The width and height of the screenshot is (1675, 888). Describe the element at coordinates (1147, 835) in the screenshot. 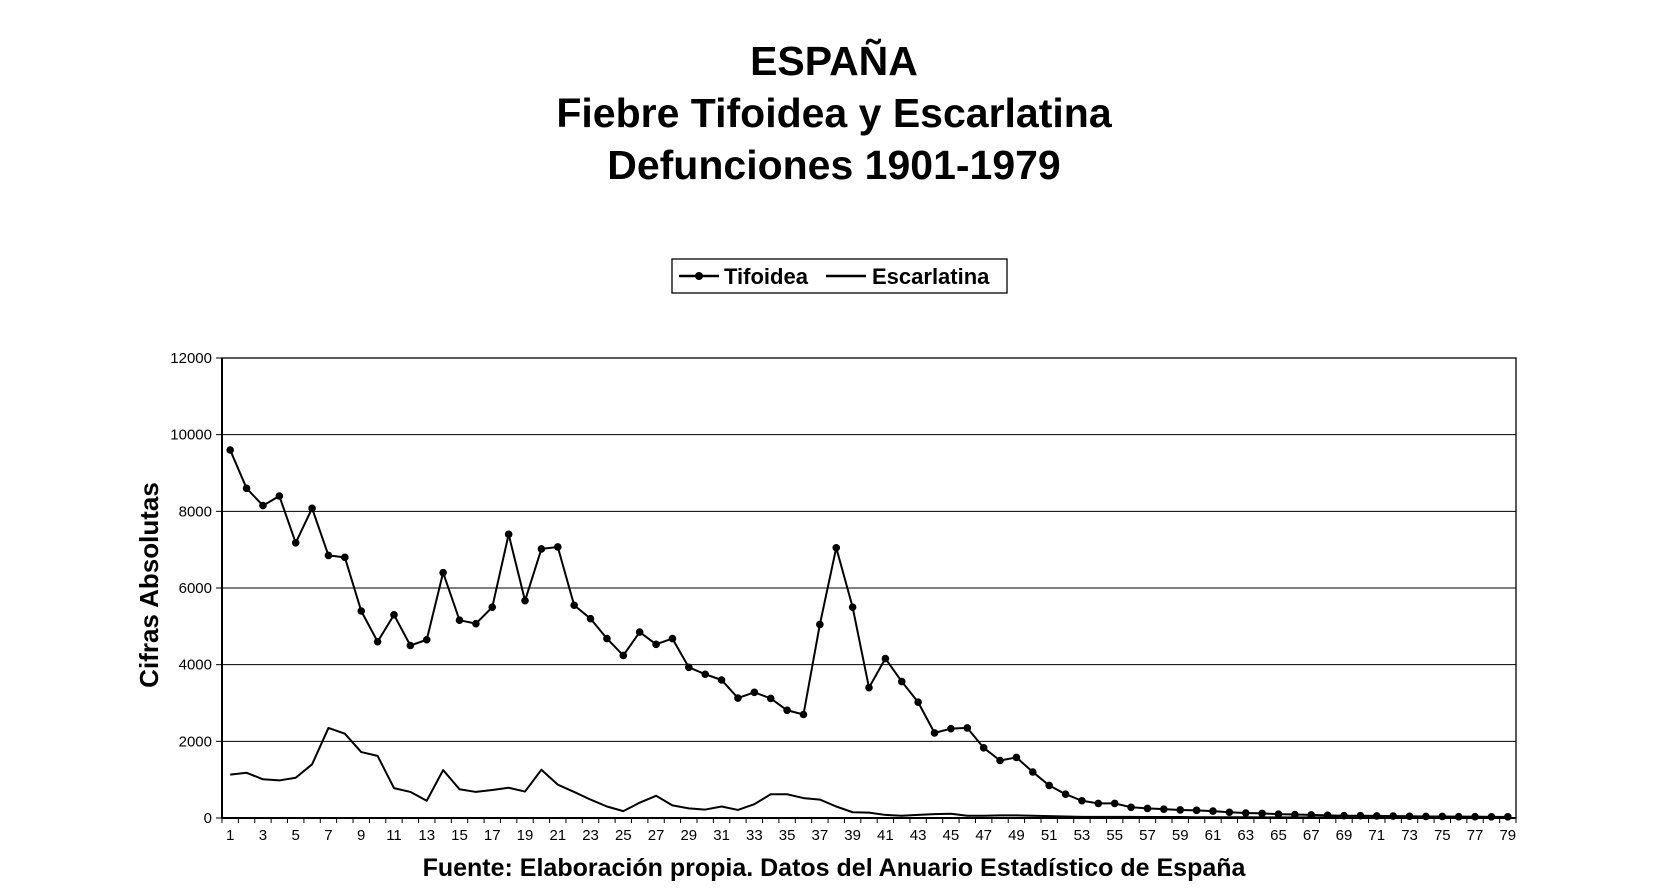

I see `x-tick-label: 57` at that location.